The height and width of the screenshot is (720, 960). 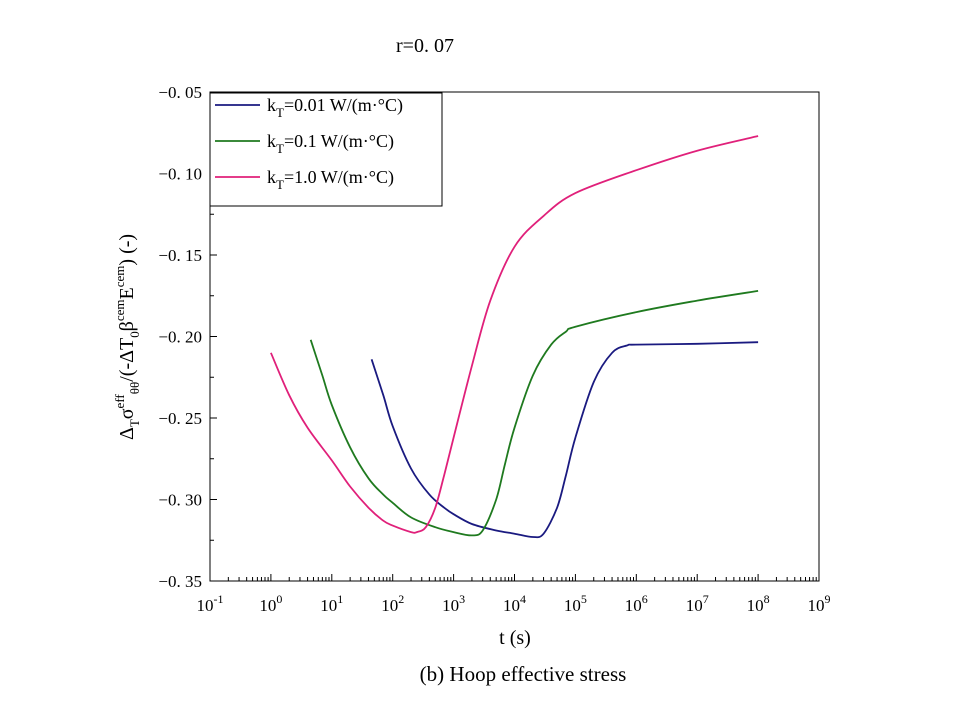 I want to click on y-axis-label: ΔTσeffθθ/(-ΔT0βcemEcem) (-), so click(x=127, y=337).